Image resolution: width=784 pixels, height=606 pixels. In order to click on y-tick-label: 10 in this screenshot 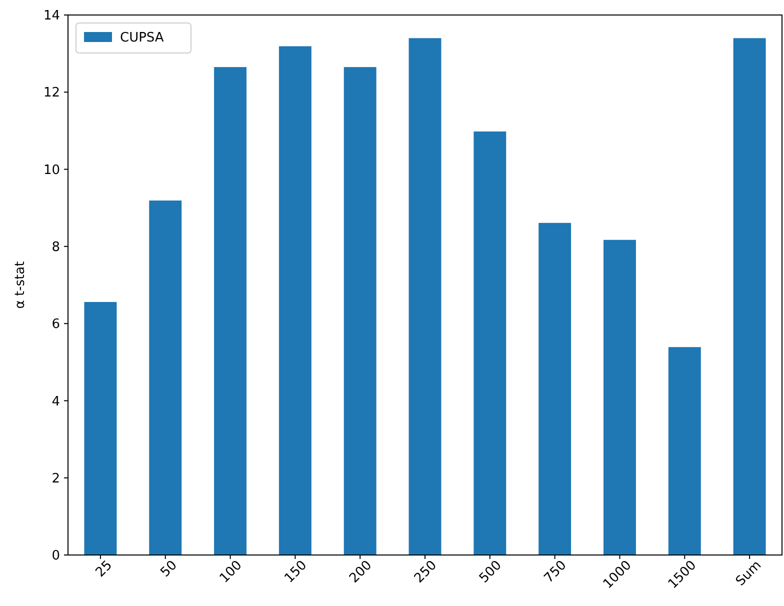, I will do `click(51, 170)`.